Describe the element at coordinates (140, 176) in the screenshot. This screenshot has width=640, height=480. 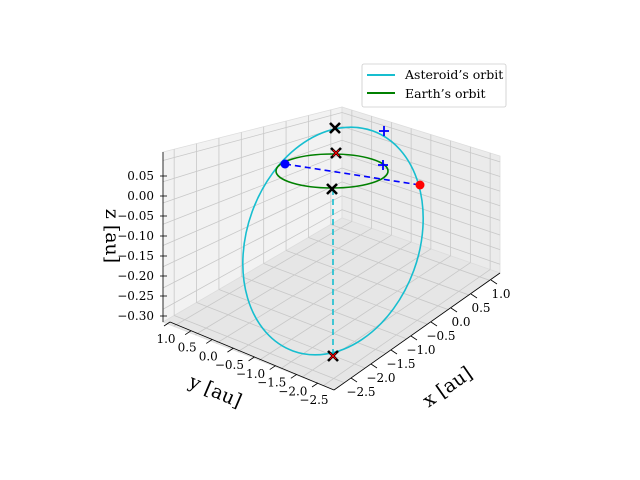
I see `z-tick-label: 0.05` at that location.